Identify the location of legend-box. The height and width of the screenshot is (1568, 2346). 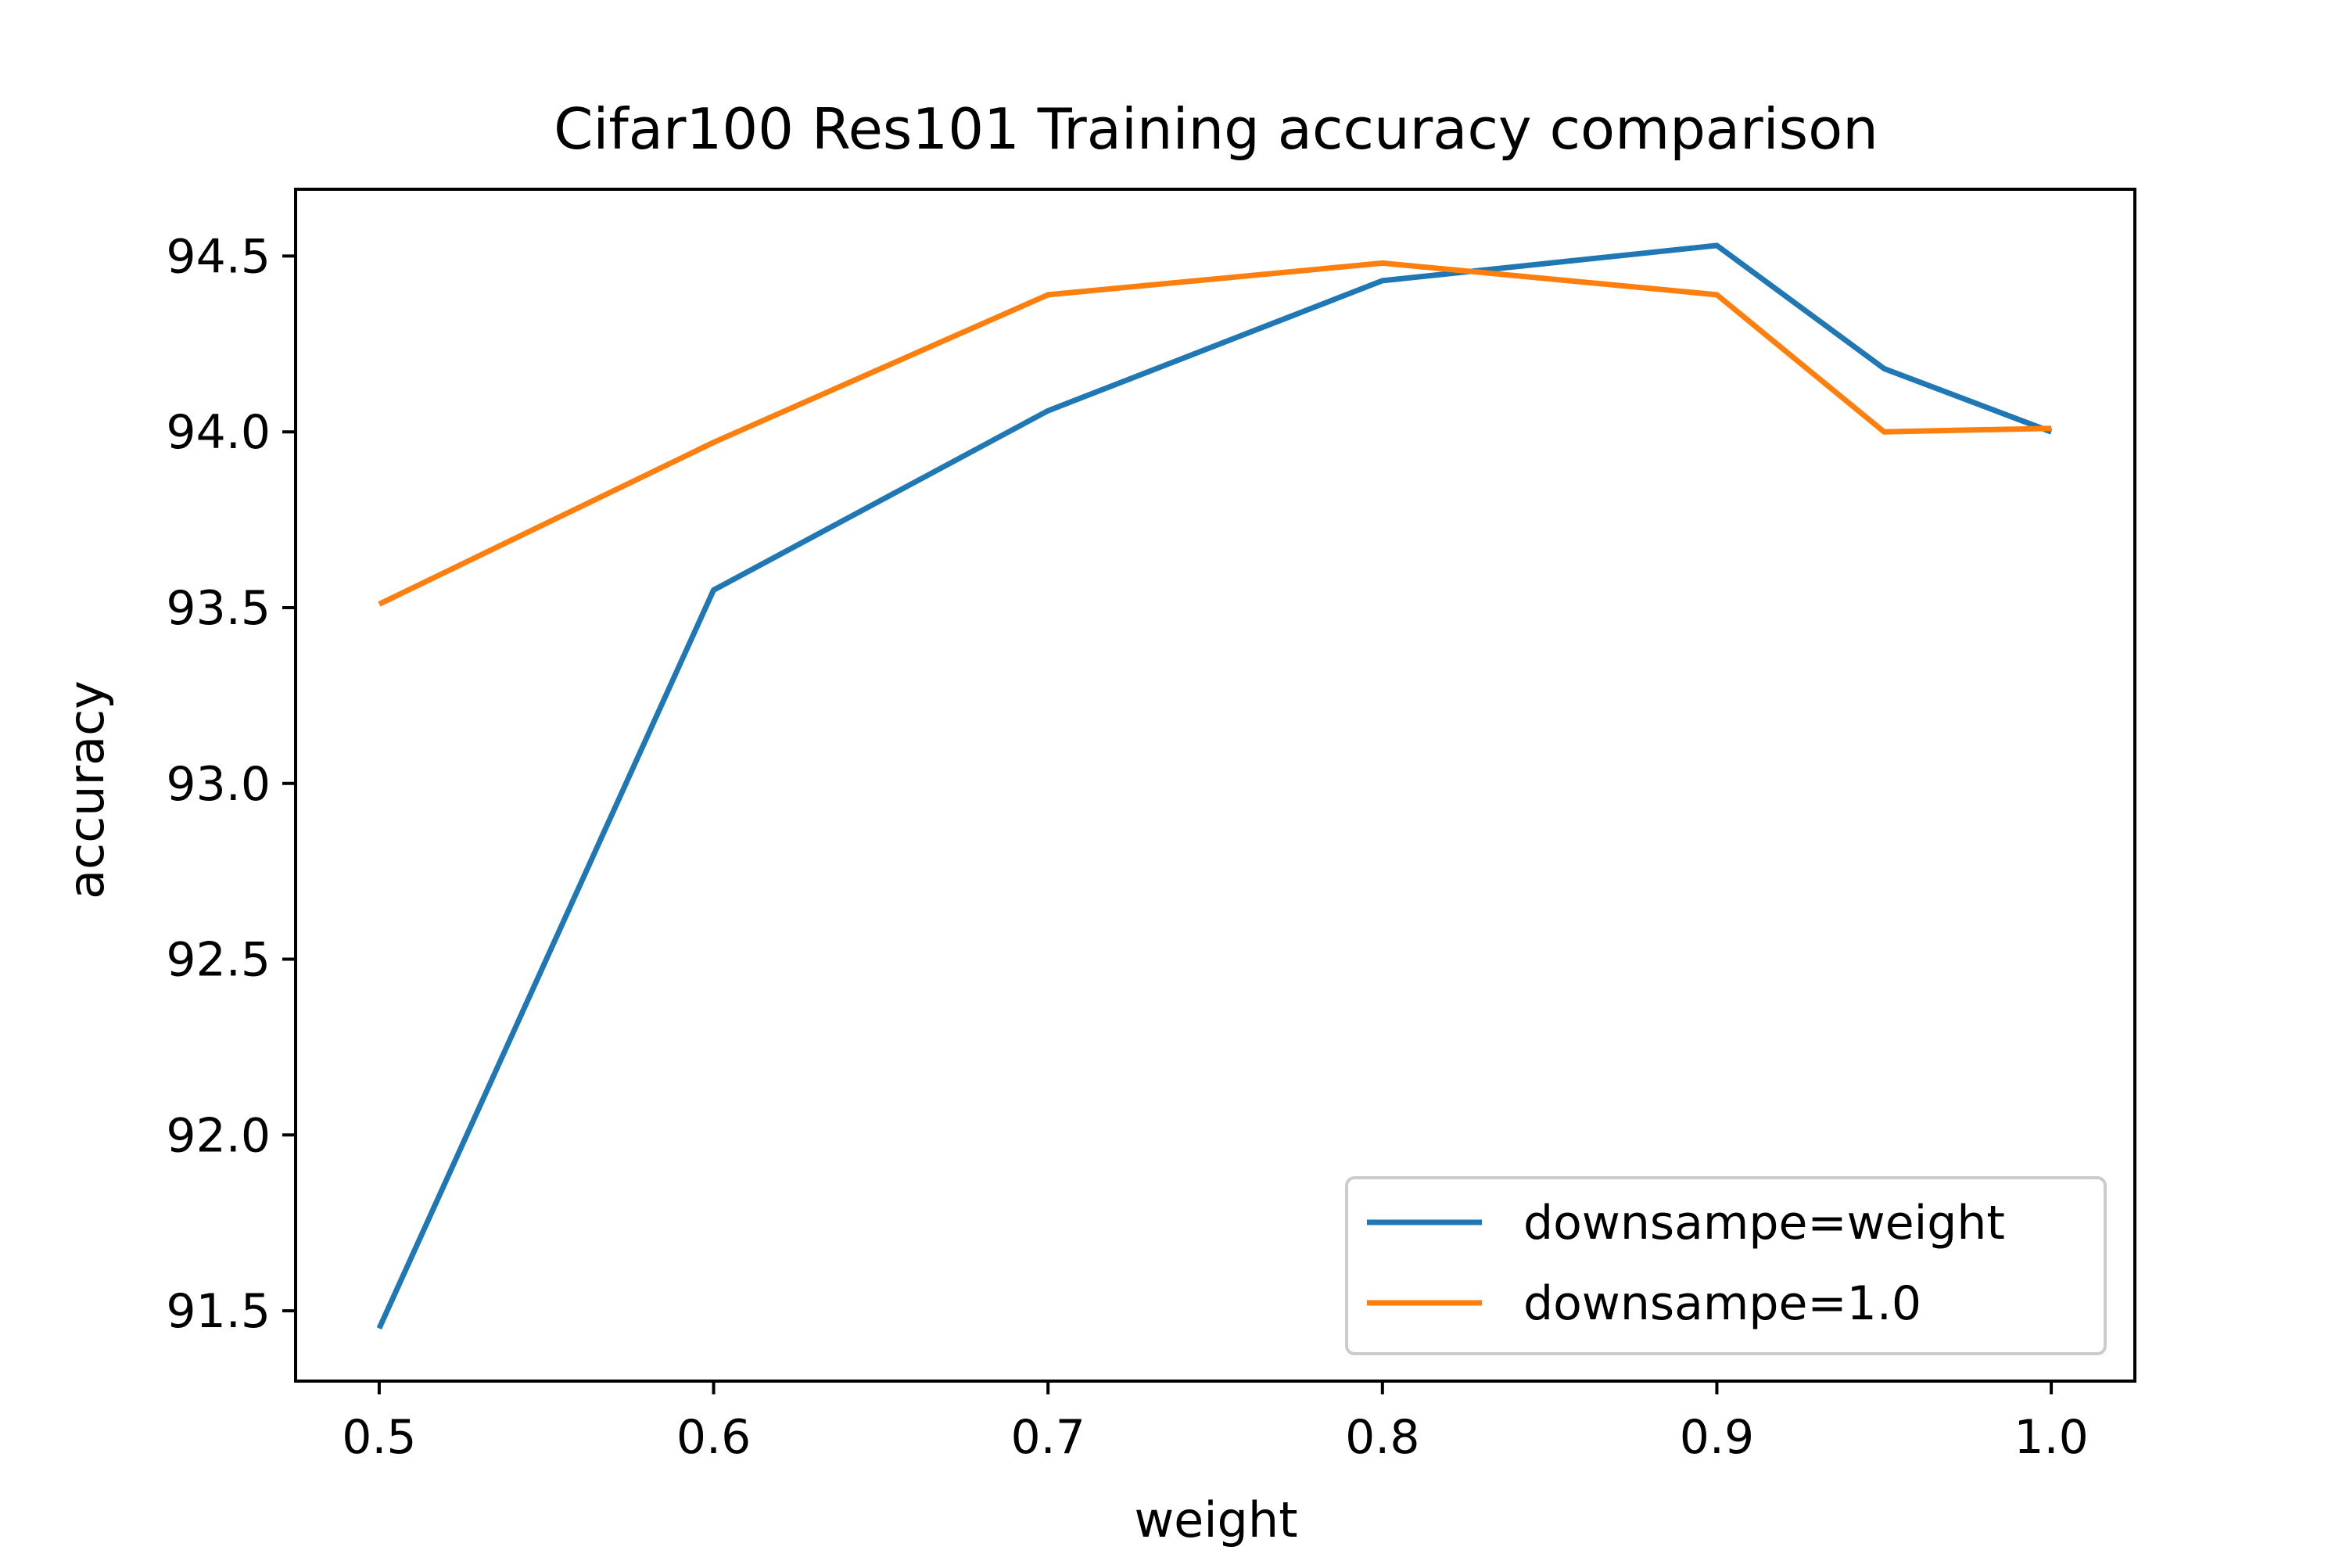
(1726, 1265).